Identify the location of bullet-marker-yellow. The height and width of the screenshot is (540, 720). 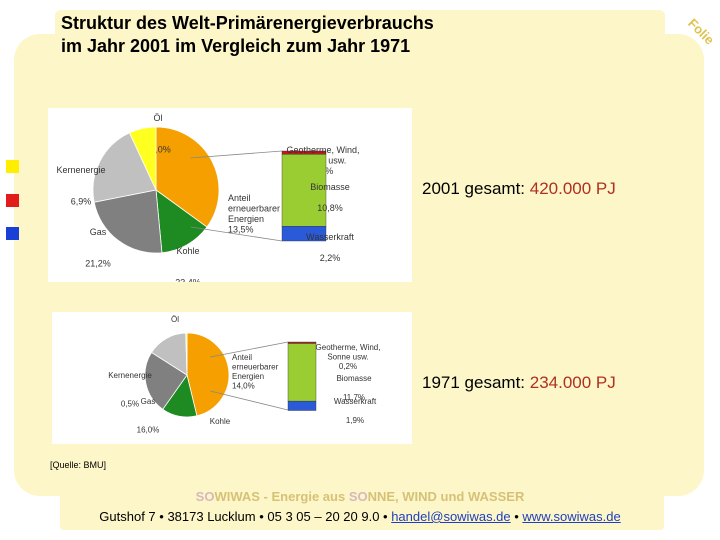
(12, 166).